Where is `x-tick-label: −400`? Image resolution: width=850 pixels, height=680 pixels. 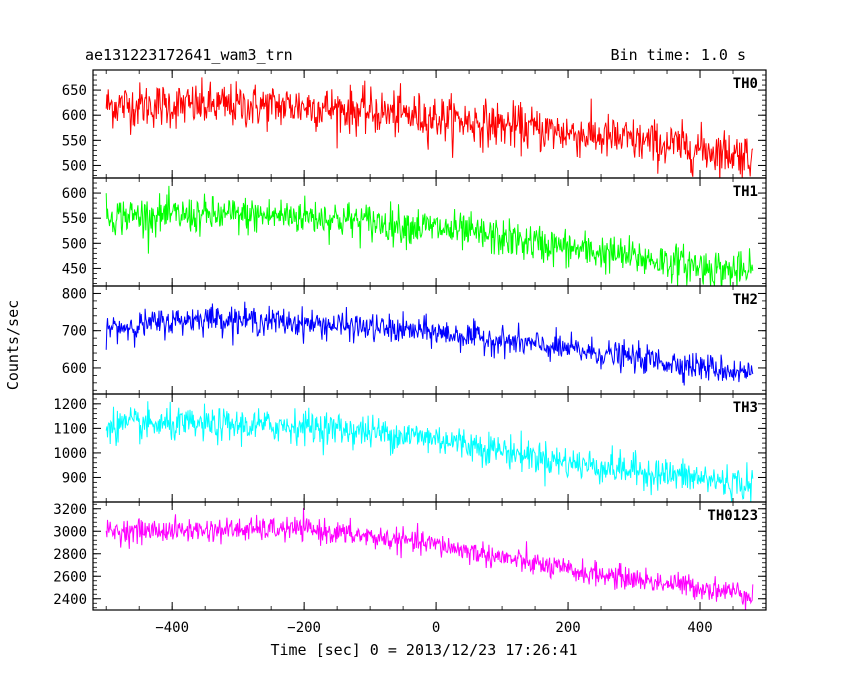
x-tick-label: −400 is located at coordinates (172, 628).